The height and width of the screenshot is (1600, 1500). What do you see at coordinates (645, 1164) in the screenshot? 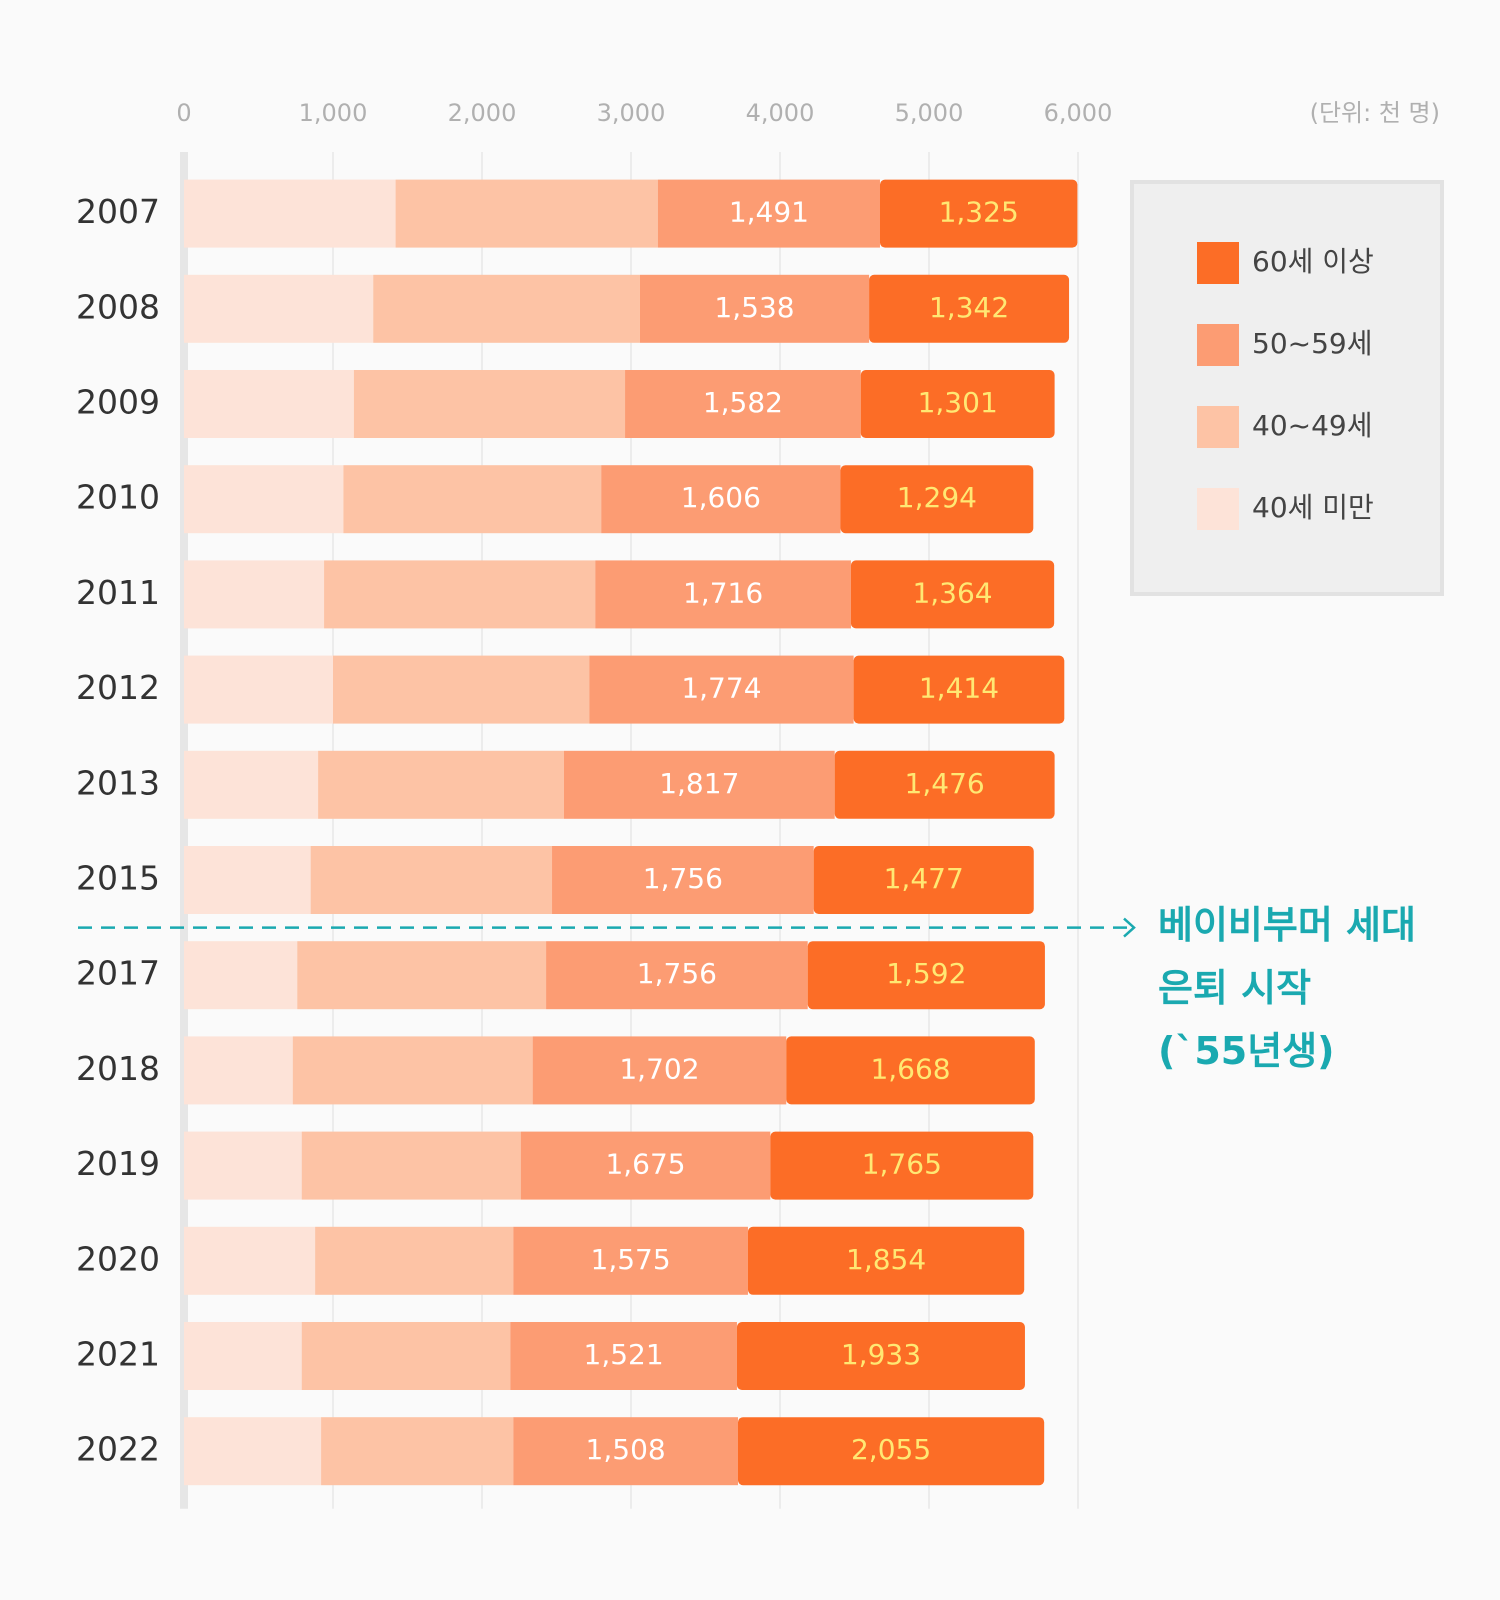
I see `value-label: 1,675` at bounding box center [645, 1164].